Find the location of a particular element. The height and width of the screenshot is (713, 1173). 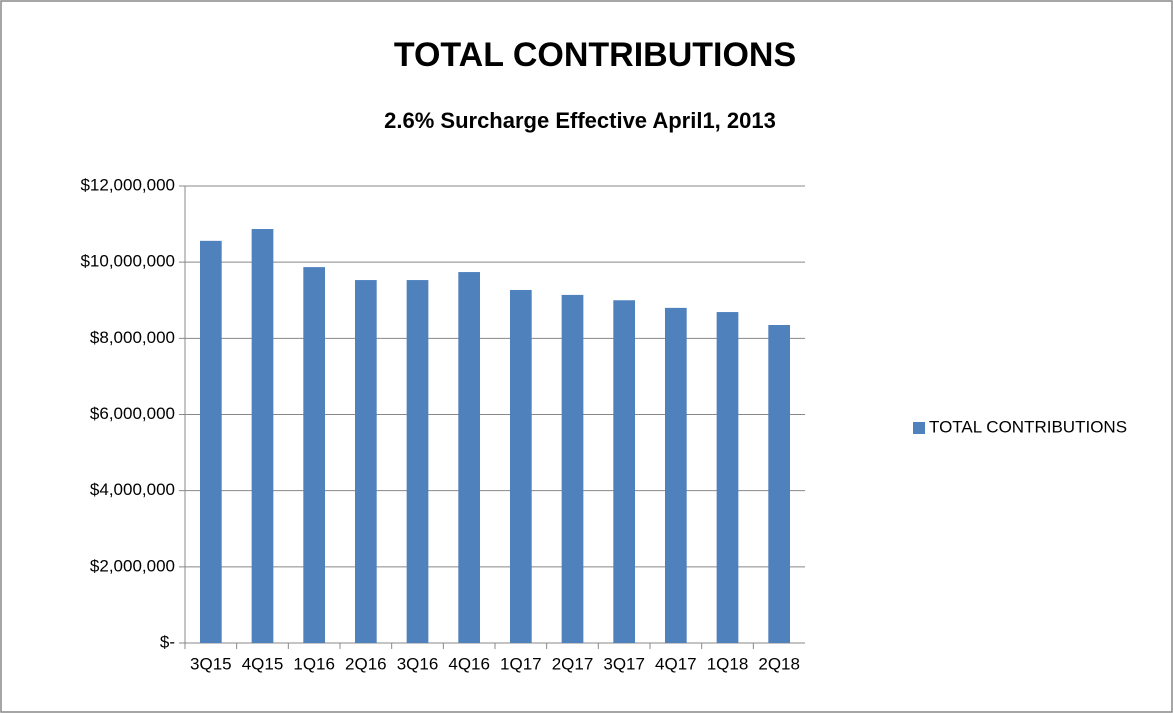

legend-swatch is located at coordinates (919, 428).